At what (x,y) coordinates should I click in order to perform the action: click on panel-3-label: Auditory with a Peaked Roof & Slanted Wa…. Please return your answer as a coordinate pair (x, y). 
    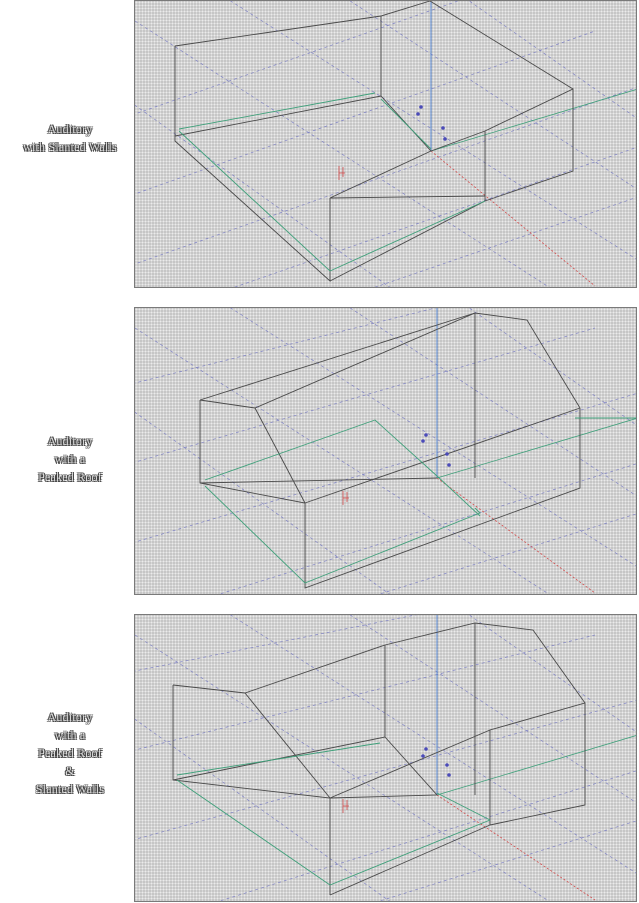
    Looking at the image, I should click on (70, 753).